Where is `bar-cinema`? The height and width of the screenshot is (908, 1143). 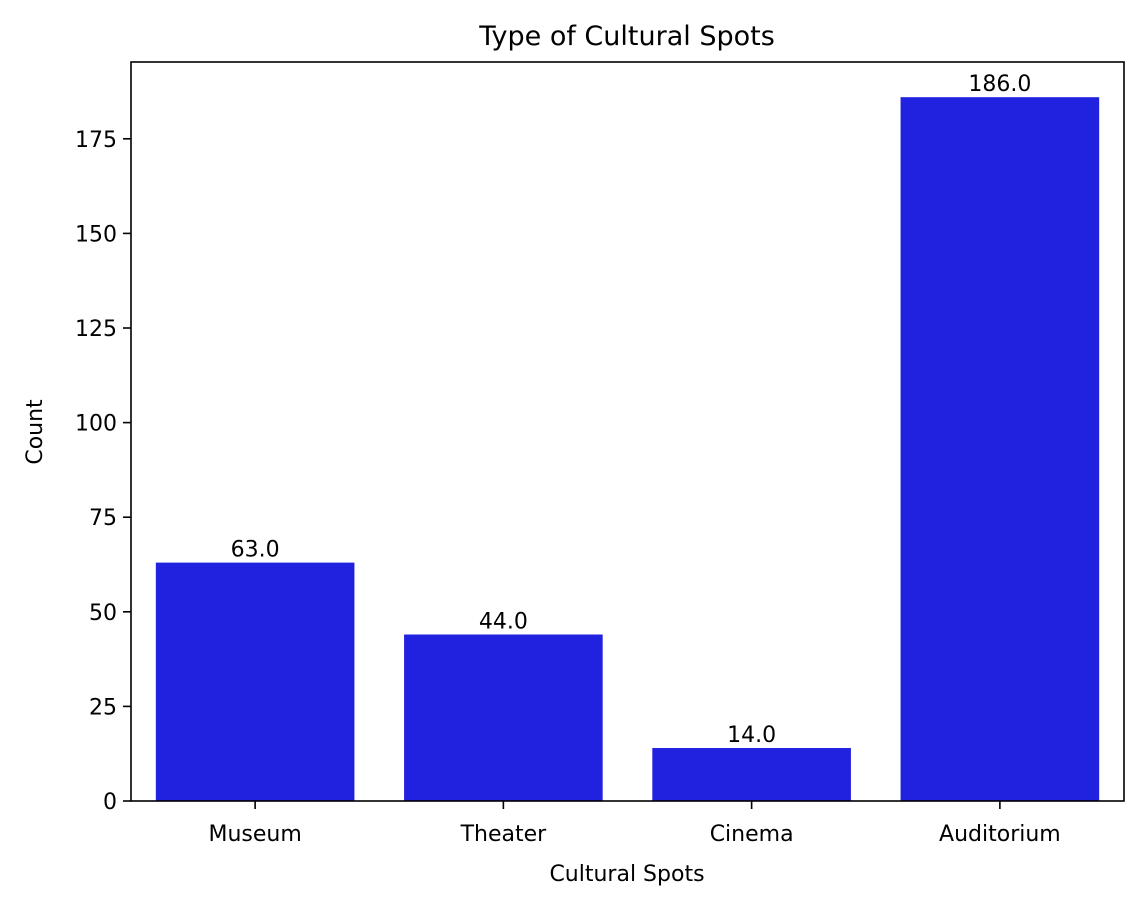 bar-cinema is located at coordinates (751, 774).